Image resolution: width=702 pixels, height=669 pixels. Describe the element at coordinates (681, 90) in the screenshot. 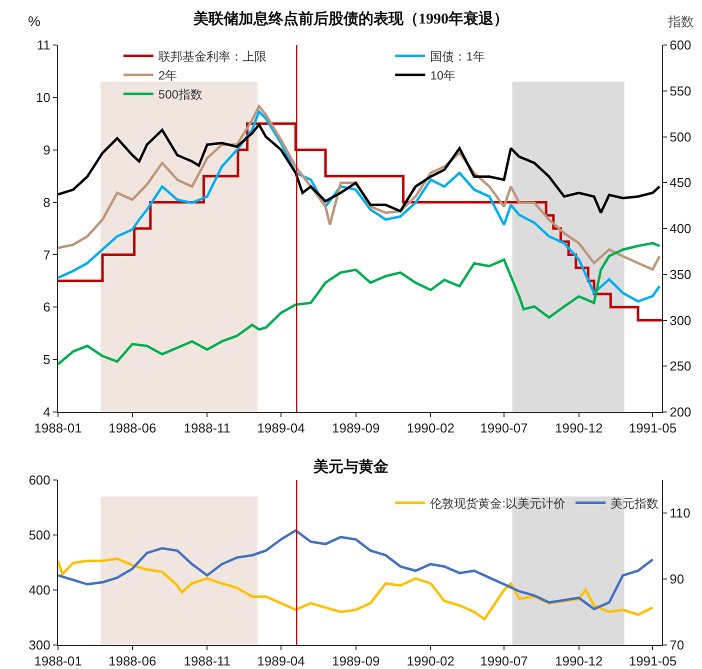

I see `y2-tick-label: 550` at that location.